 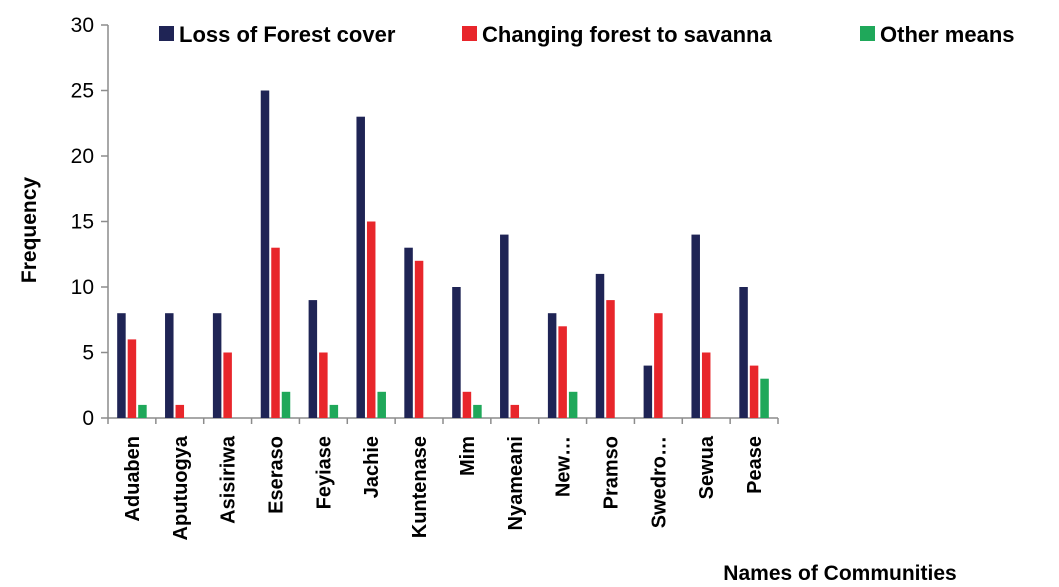 I want to click on y-tick-label: 20, so click(x=82, y=156).